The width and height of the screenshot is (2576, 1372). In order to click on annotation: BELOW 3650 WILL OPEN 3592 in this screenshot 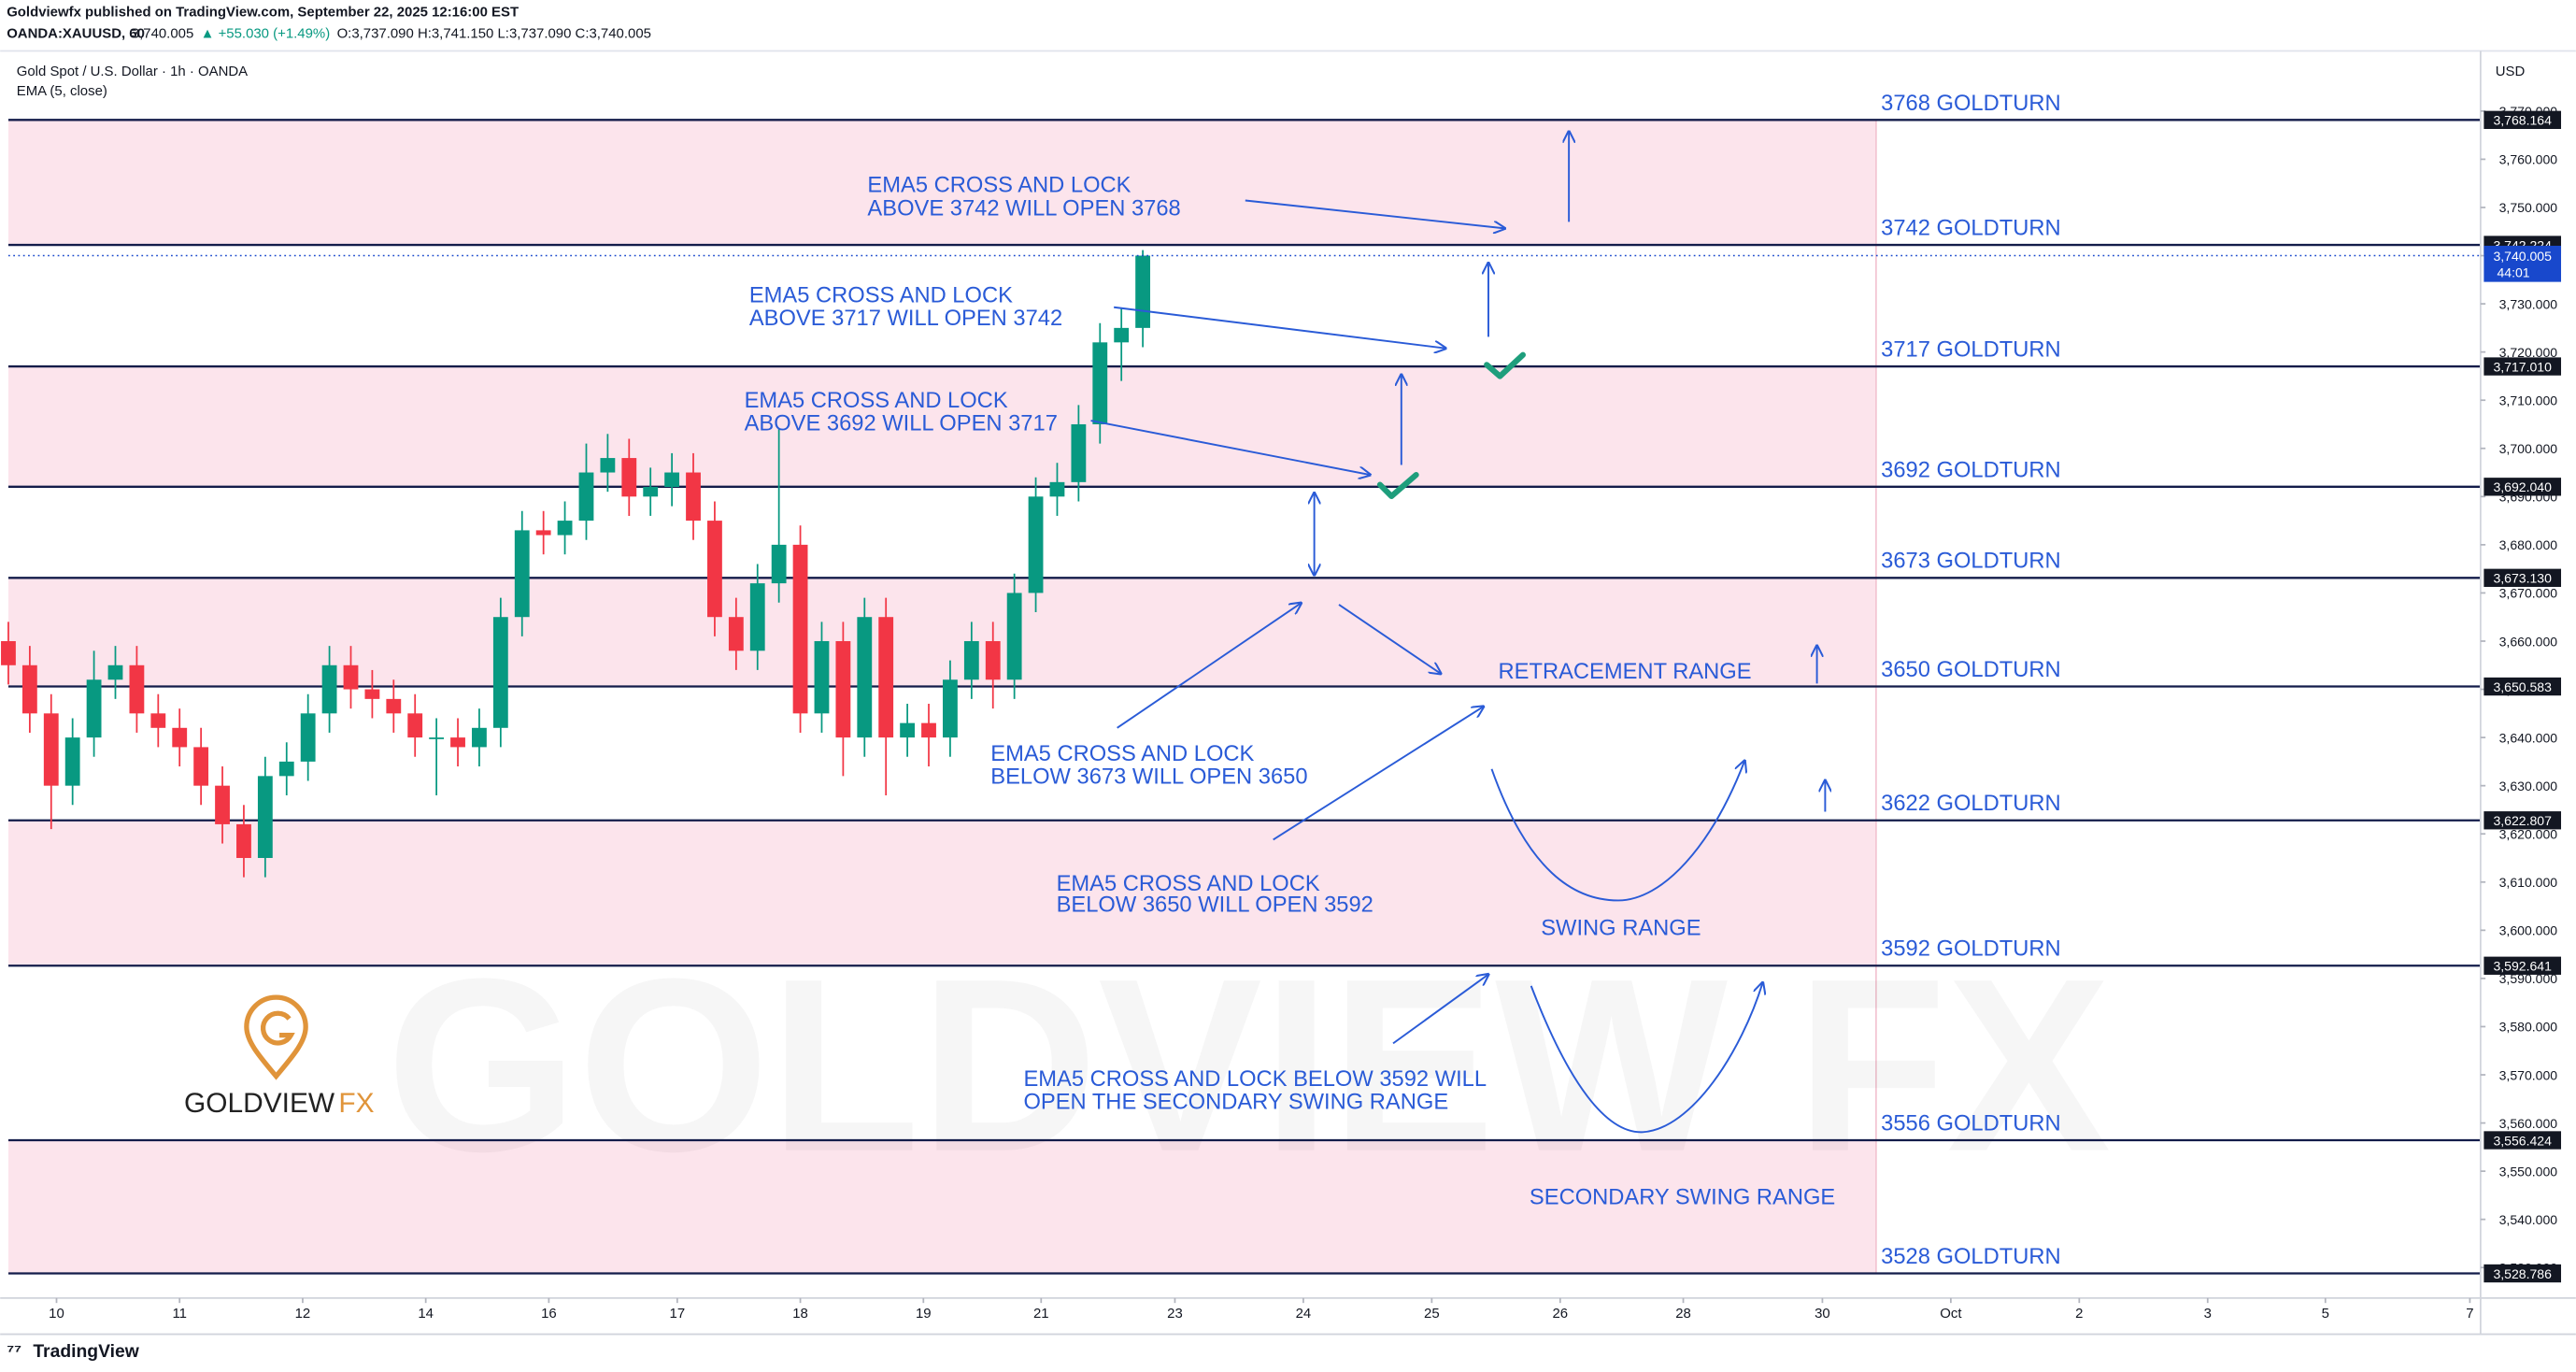, I will do `click(1215, 905)`.